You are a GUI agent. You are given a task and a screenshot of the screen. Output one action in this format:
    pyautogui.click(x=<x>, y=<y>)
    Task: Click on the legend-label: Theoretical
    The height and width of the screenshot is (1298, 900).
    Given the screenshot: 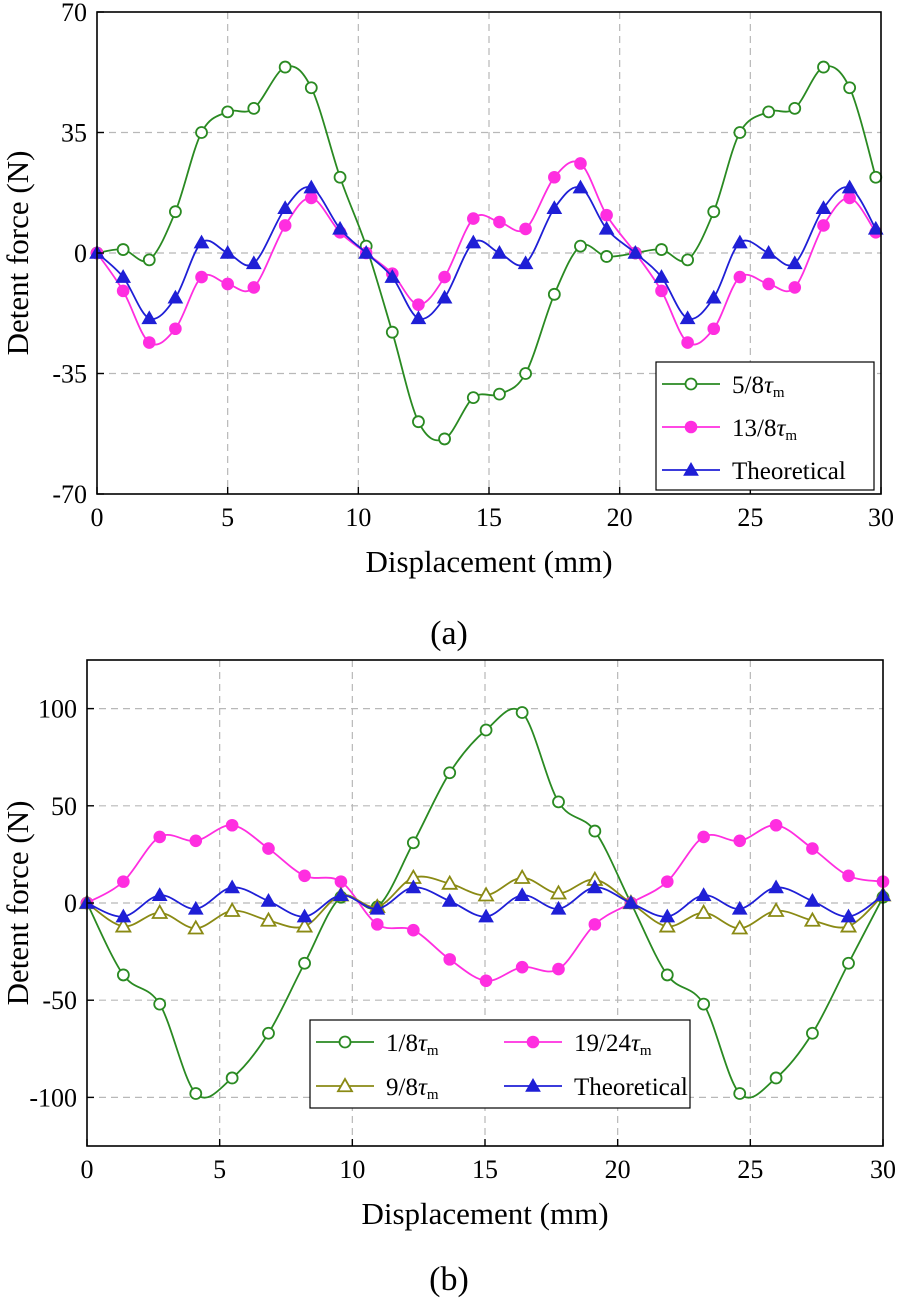 What is the action you would take?
    pyautogui.click(x=789, y=471)
    